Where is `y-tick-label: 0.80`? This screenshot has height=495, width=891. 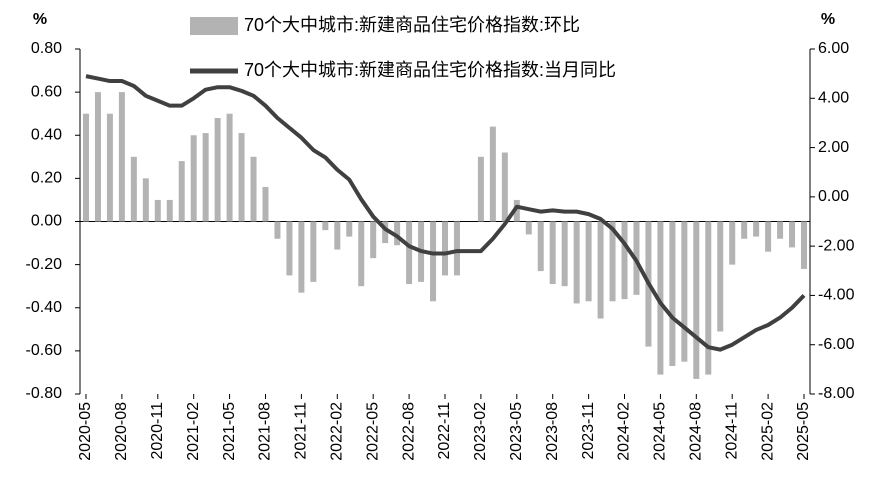
y-tick-label: 0.80 is located at coordinates (46, 48).